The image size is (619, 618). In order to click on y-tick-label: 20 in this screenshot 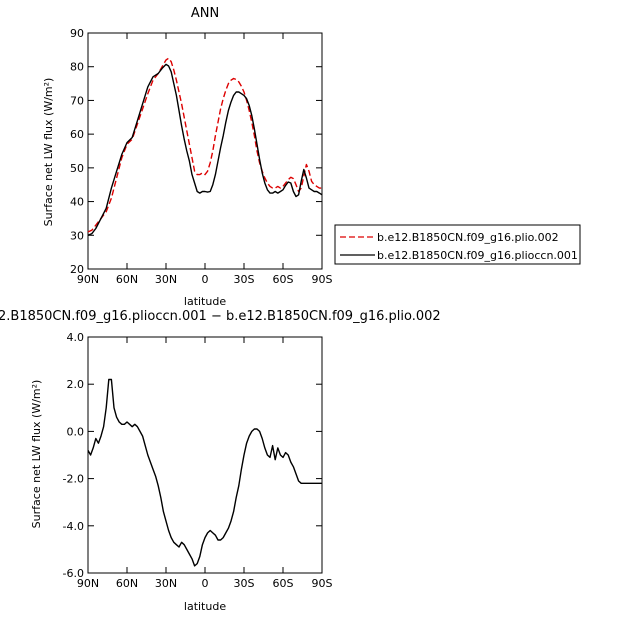, I will do `click(77, 269)`.